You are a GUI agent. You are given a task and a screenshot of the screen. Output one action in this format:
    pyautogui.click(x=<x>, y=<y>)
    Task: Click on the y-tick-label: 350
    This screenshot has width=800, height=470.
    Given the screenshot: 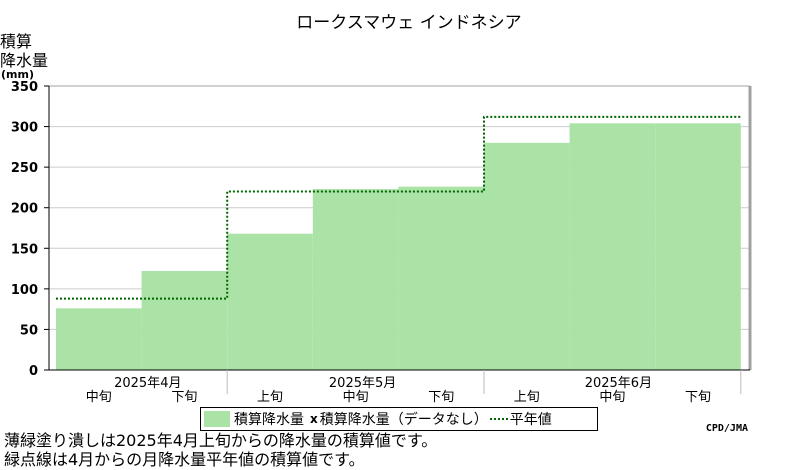 What is the action you would take?
    pyautogui.click(x=24, y=87)
    